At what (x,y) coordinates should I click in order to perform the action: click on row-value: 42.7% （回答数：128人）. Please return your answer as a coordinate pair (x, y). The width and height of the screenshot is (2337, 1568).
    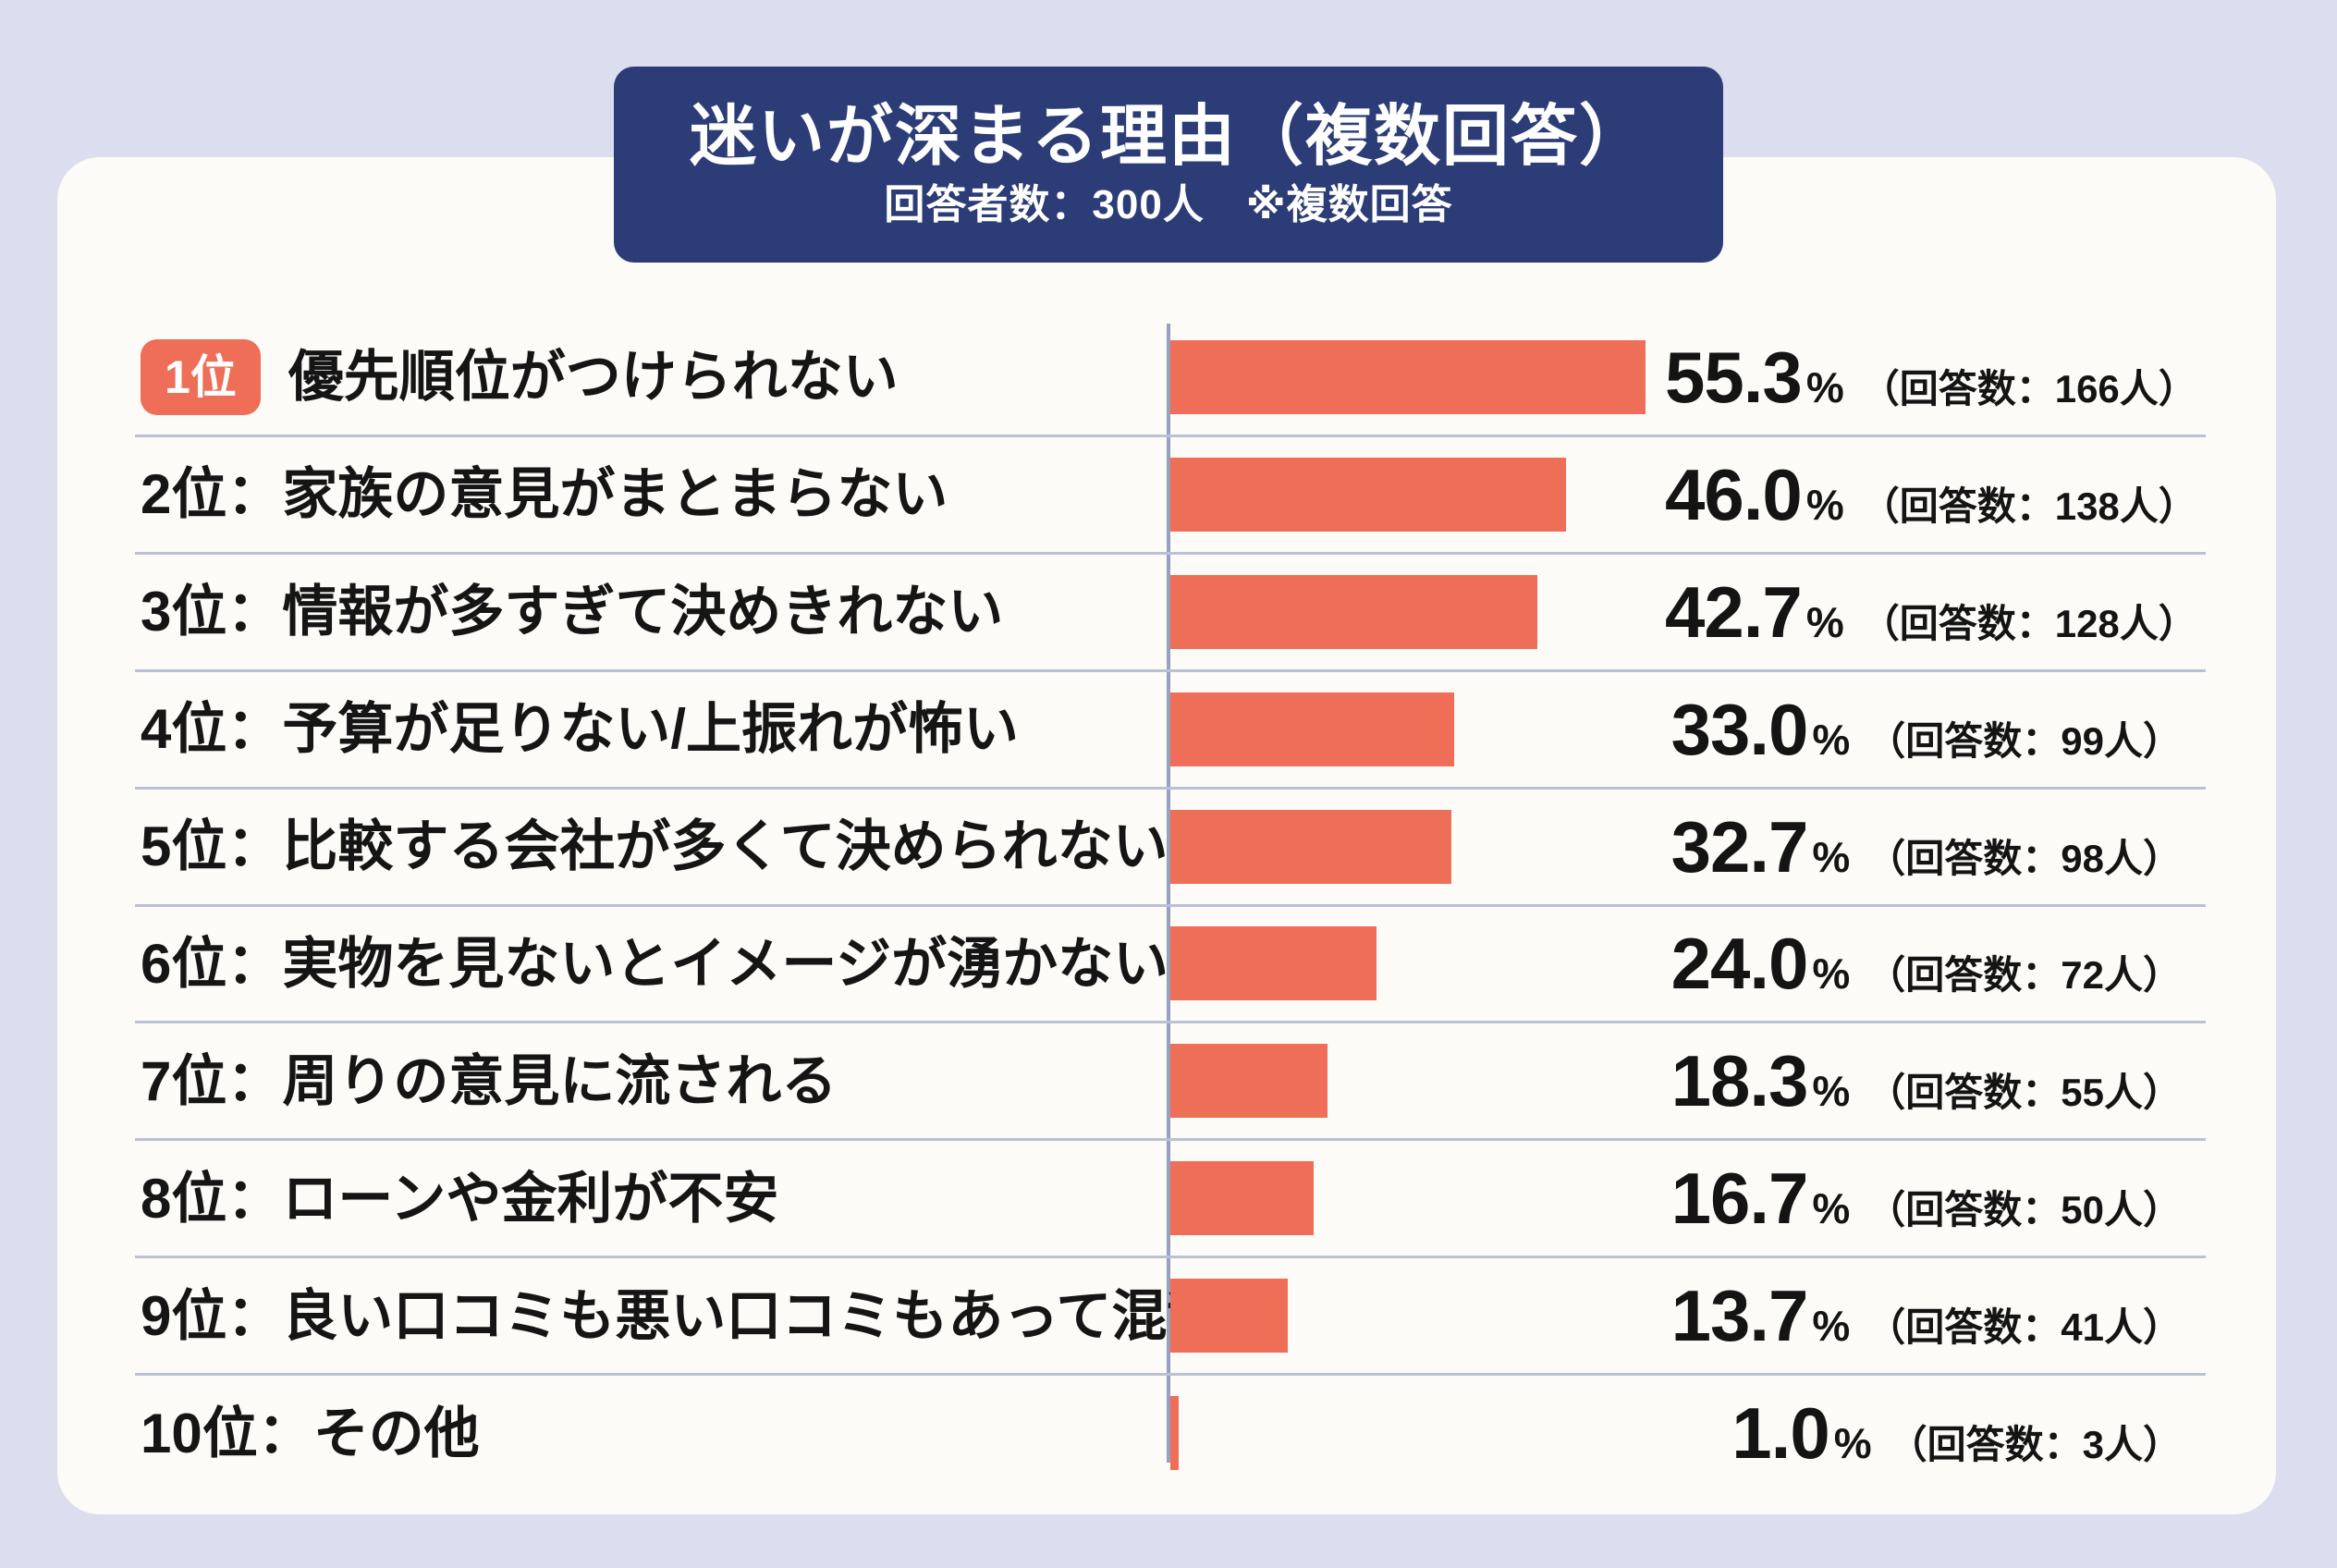
    Looking at the image, I should click on (1943, 612).